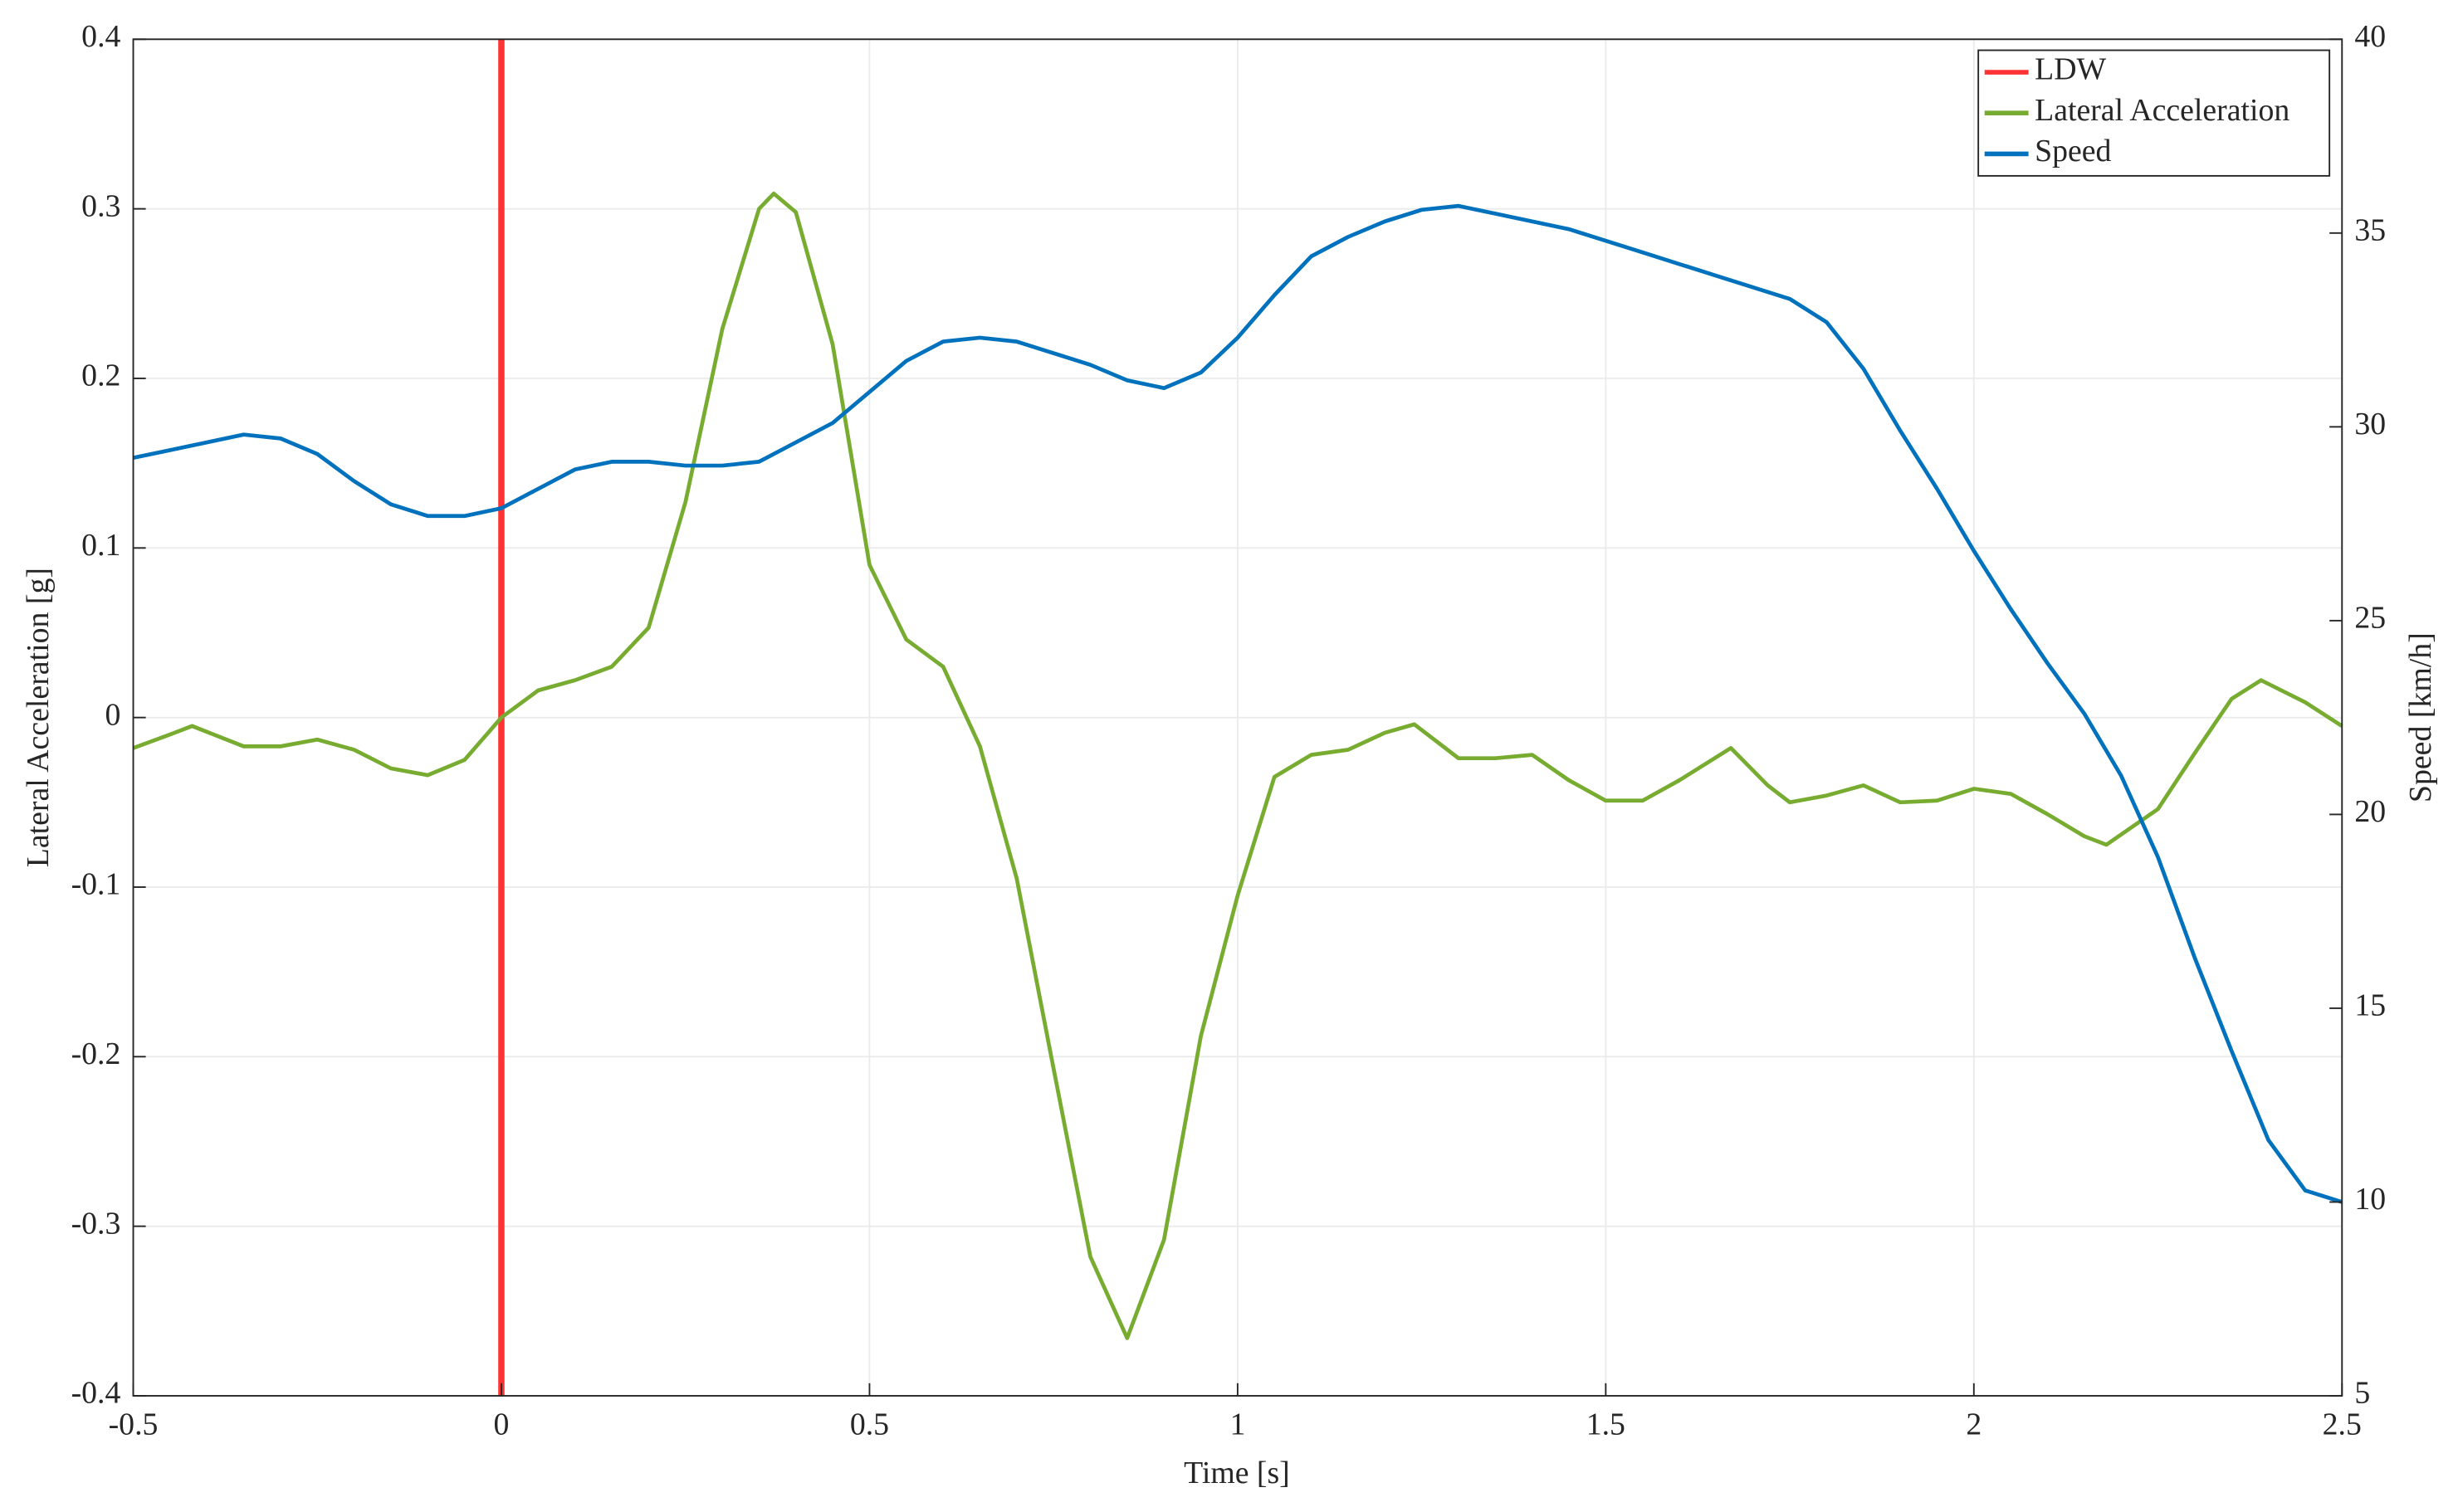 The height and width of the screenshot is (1512, 2458). Describe the element at coordinates (2370, 1199) in the screenshot. I see `y2-tick-label: 10` at that location.